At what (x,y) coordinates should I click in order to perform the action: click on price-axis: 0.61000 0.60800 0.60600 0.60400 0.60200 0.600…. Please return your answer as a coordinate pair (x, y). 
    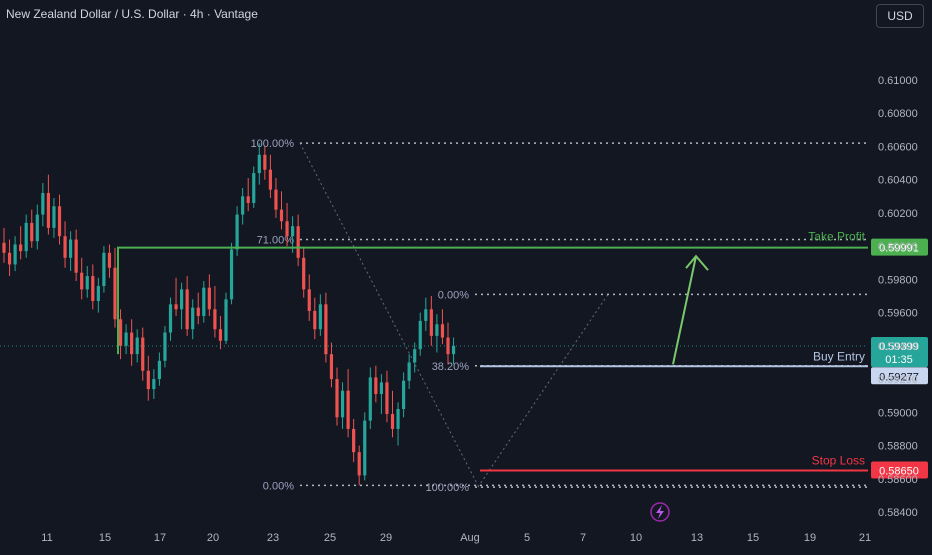
    Looking at the image, I should click on (898, 297).